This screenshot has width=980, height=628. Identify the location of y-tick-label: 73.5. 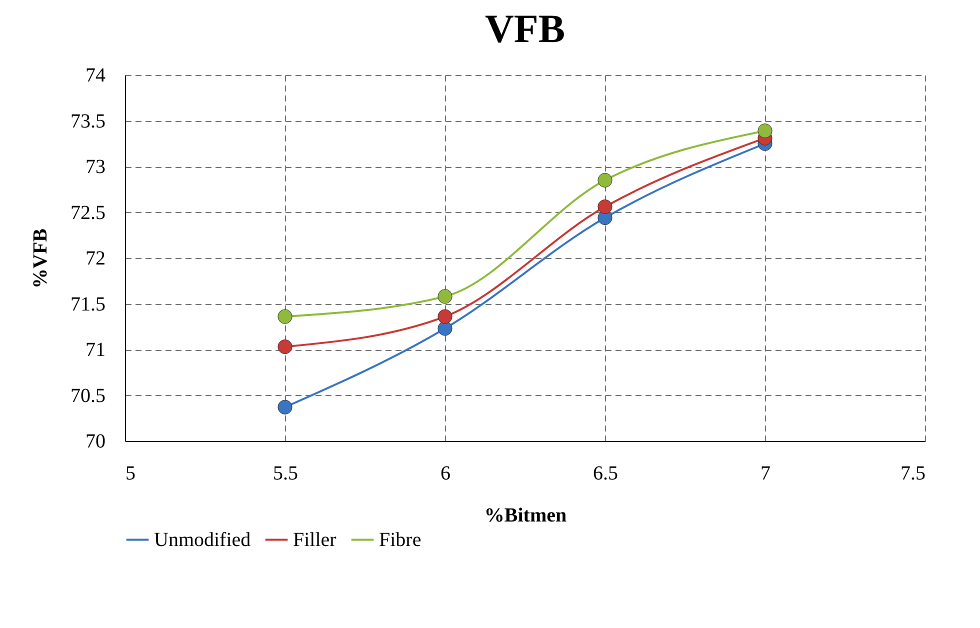
(88, 121).